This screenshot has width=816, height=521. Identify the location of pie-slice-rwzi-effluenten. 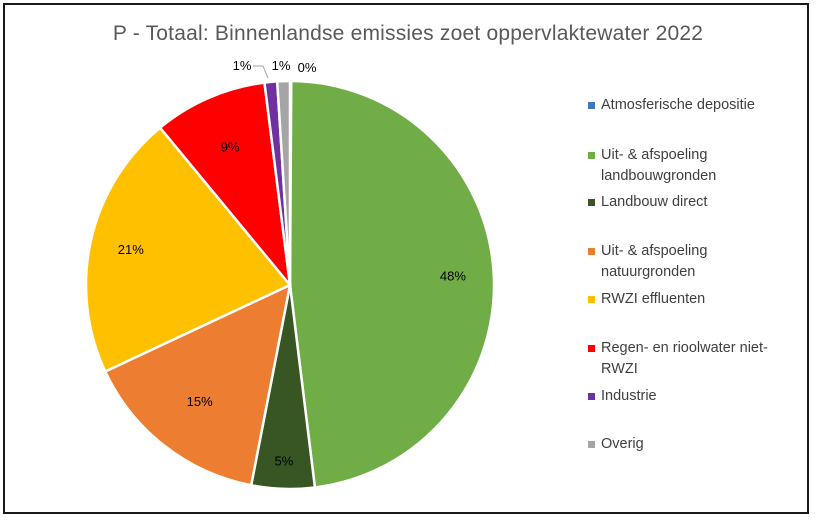
(188, 249).